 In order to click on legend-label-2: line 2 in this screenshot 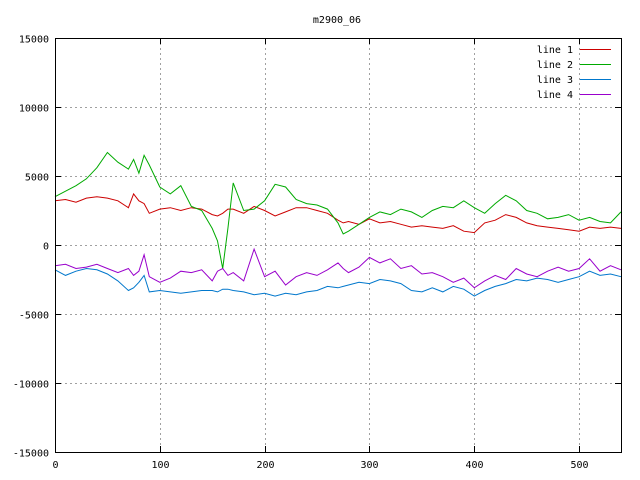, I will do `click(555, 65)`.